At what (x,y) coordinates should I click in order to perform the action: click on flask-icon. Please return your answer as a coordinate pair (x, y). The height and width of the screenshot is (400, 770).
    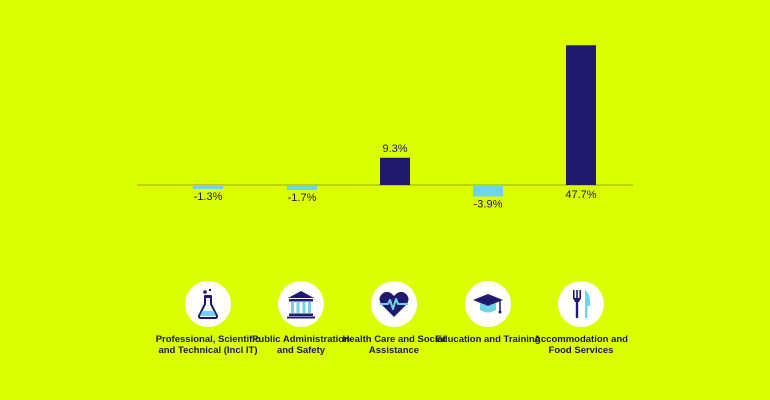
    Looking at the image, I should click on (208, 303).